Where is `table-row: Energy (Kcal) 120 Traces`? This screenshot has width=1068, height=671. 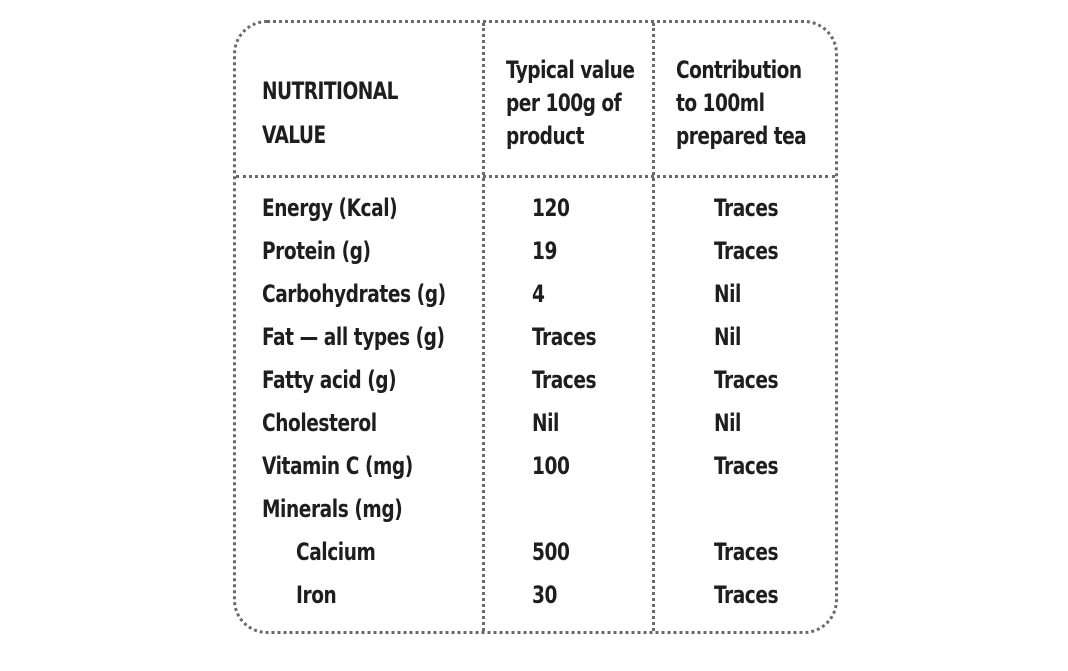
table-row: Energy (Kcal) 120 Traces is located at coordinates (535, 208).